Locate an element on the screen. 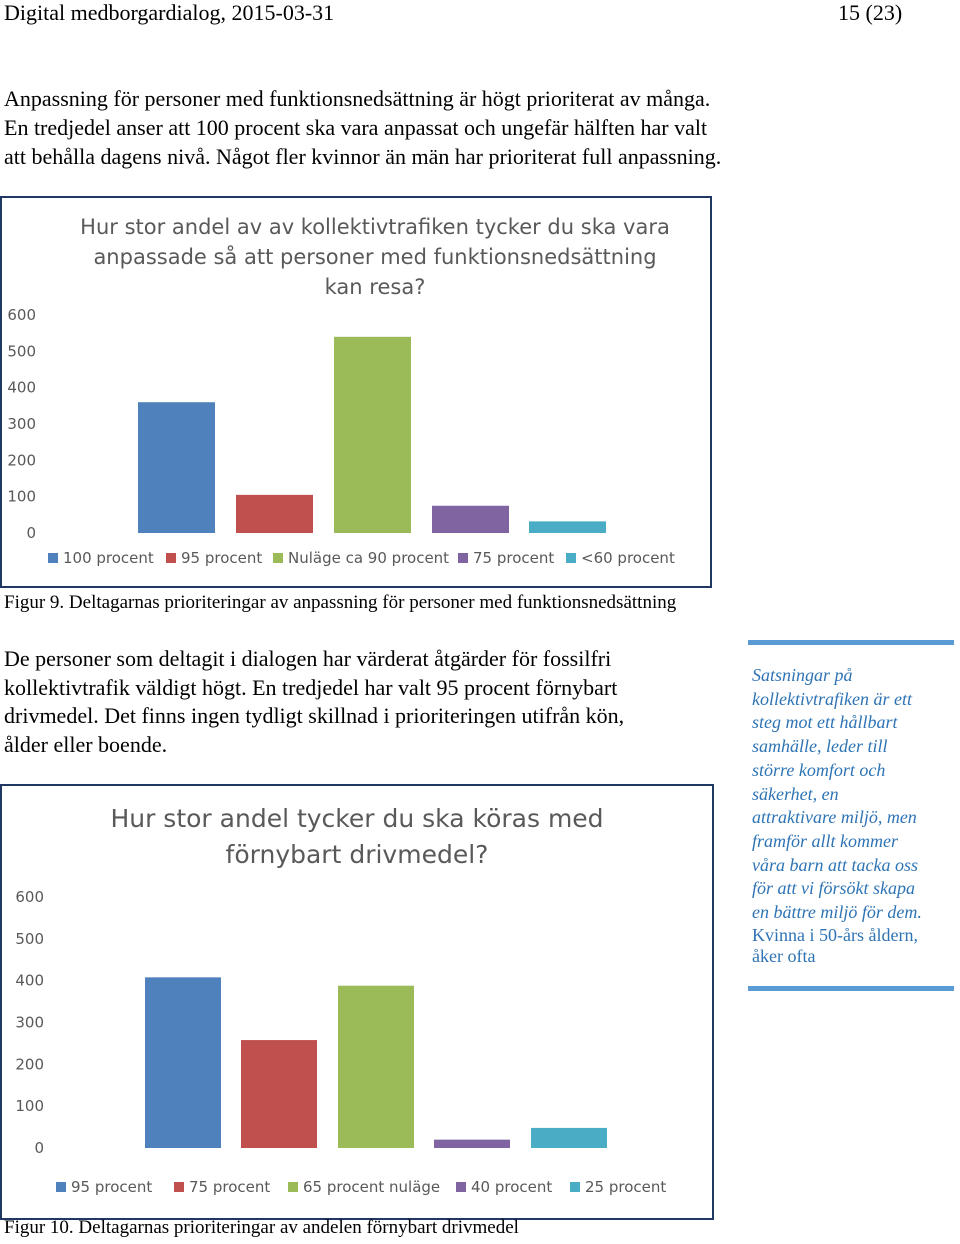  quote-line: samhälle, leder till is located at coordinates (820, 746).